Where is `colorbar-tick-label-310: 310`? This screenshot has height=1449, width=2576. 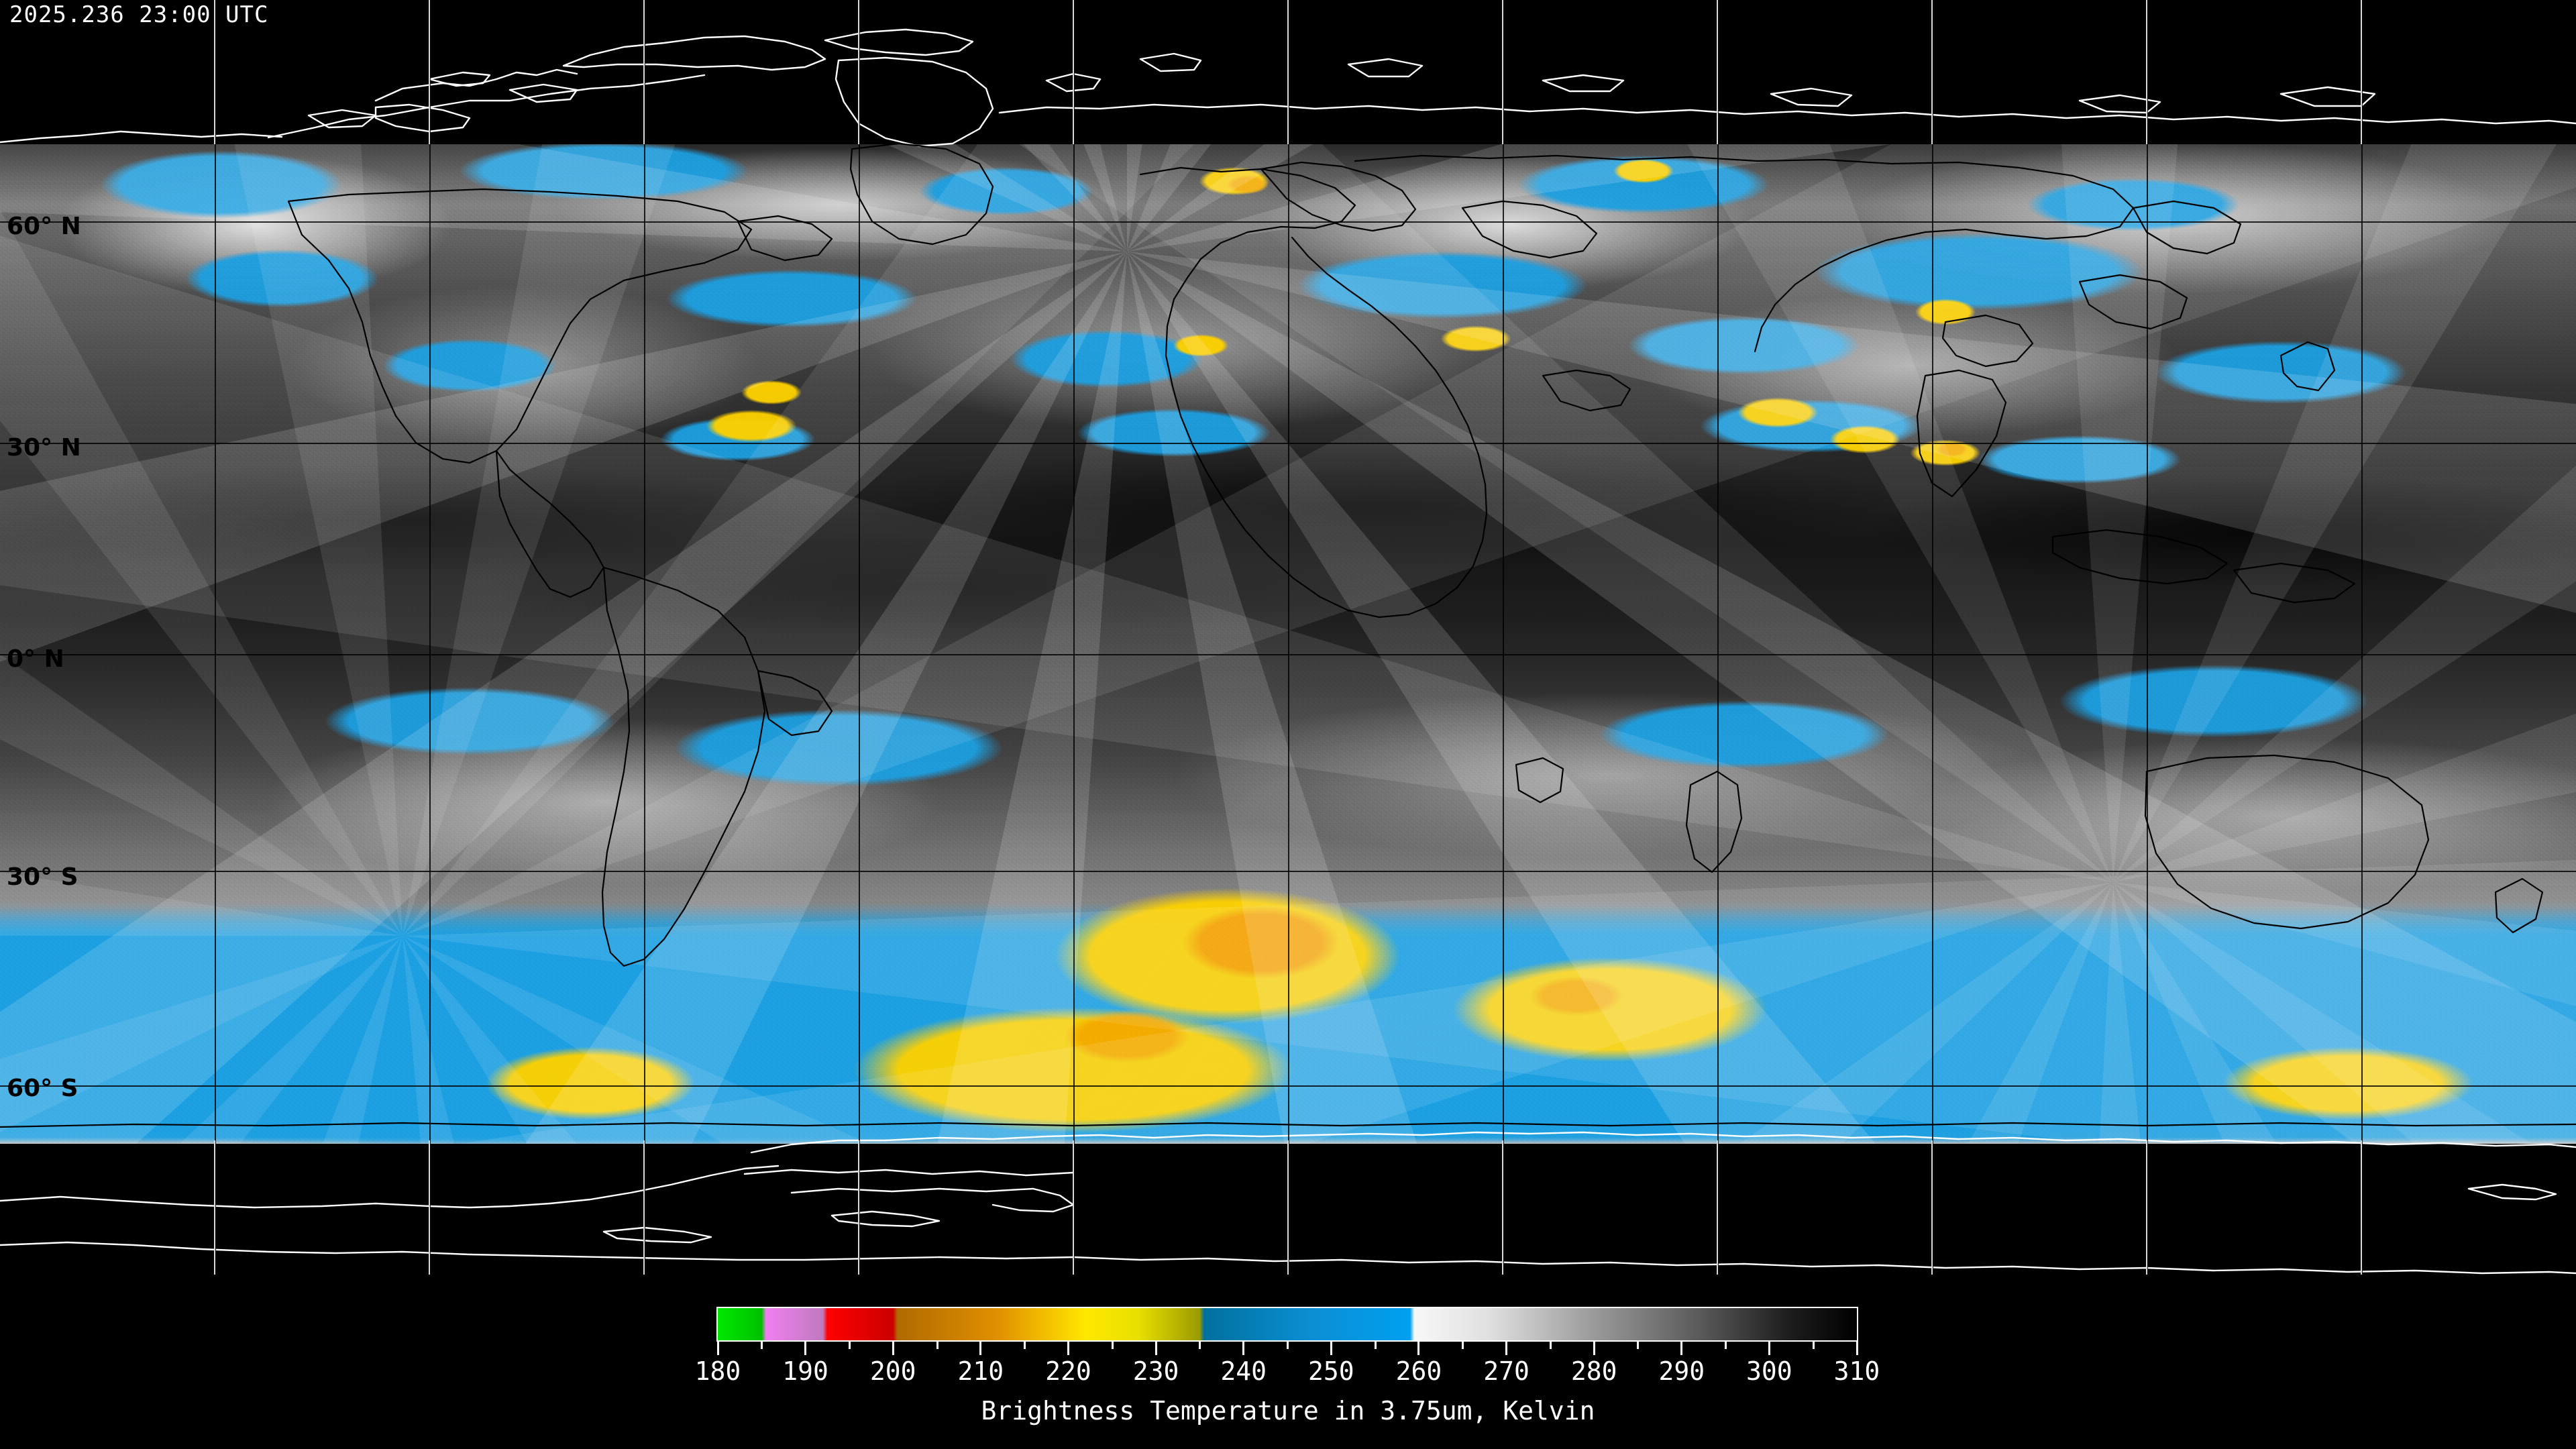
colorbar-tick-label-310: 310 is located at coordinates (1856, 1371).